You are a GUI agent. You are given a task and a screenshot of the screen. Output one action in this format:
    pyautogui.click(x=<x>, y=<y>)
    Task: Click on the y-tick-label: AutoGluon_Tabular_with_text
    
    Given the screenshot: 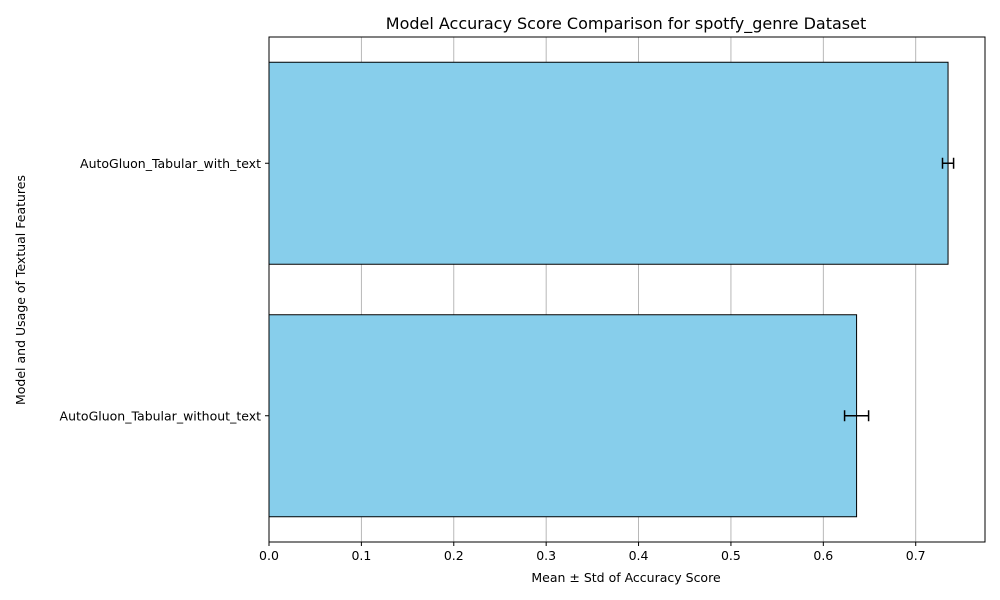 What is the action you would take?
    pyautogui.click(x=170, y=163)
    